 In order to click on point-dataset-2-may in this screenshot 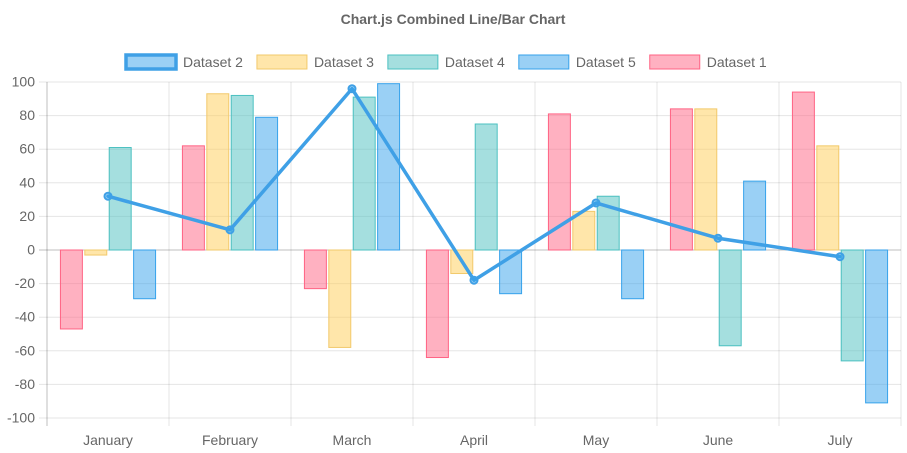, I will do `click(596, 202)`.